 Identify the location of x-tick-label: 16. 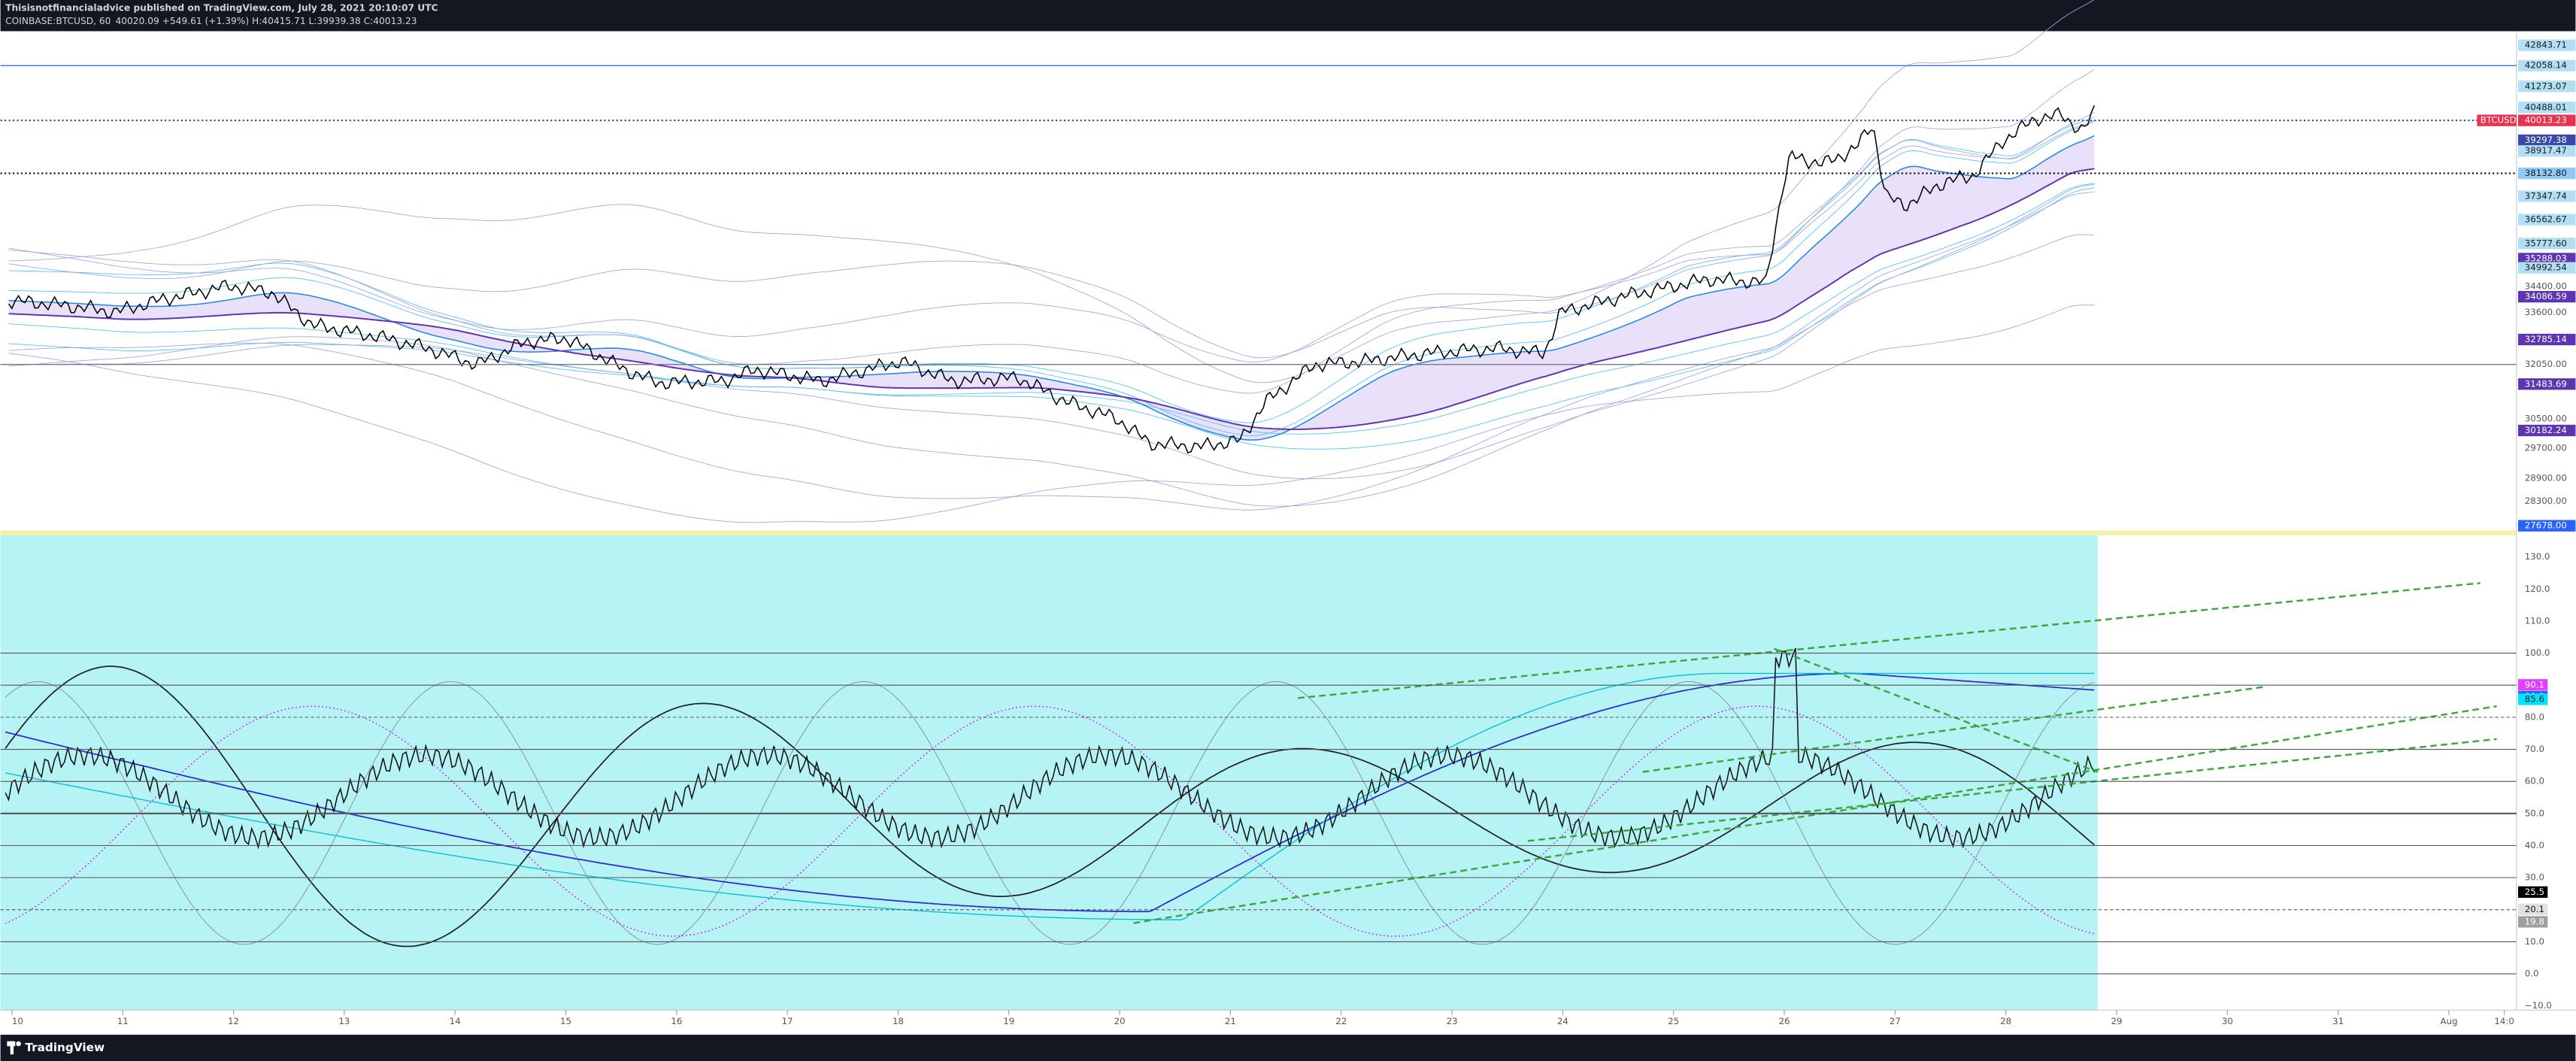
(676, 1021).